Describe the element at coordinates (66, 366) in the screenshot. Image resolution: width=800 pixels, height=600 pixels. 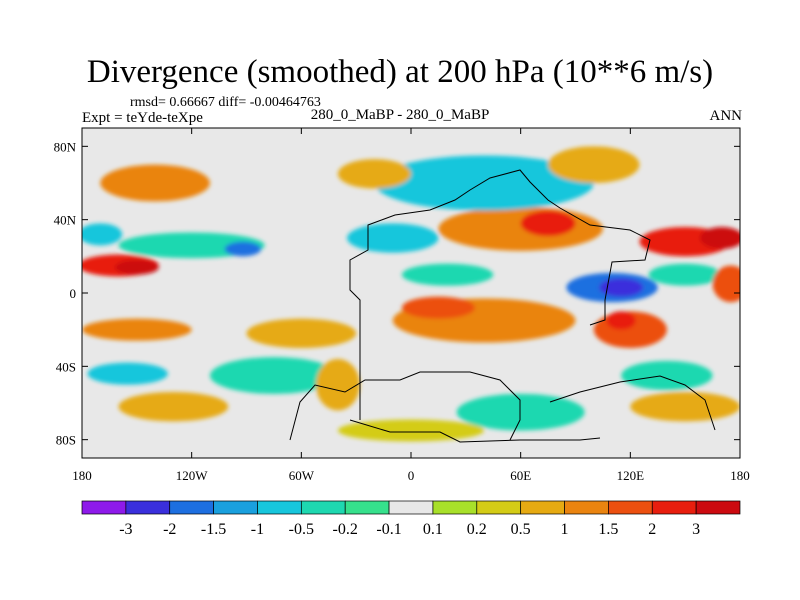
I see `y-tick-label: 40S` at that location.